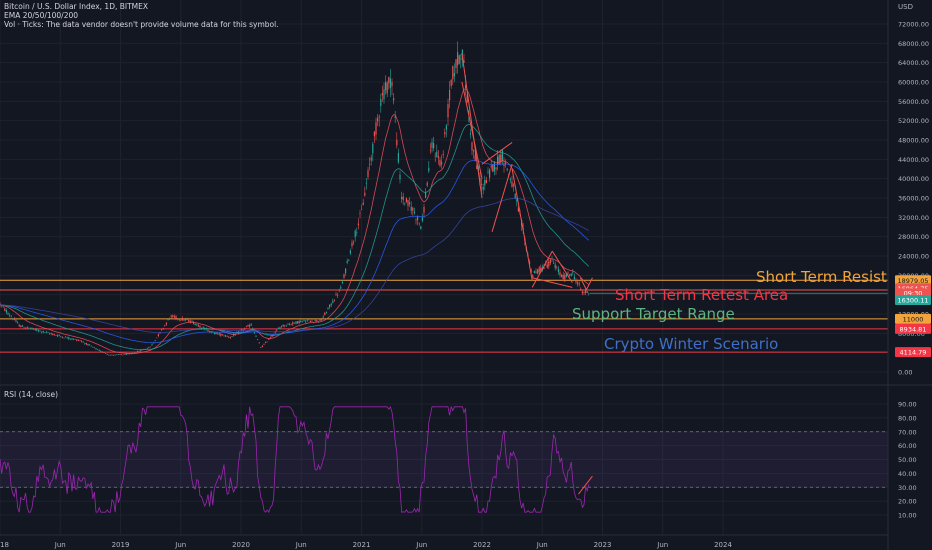 This screenshot has height=550, width=932. I want to click on rsi-tick-label: 10.00, so click(907, 516).